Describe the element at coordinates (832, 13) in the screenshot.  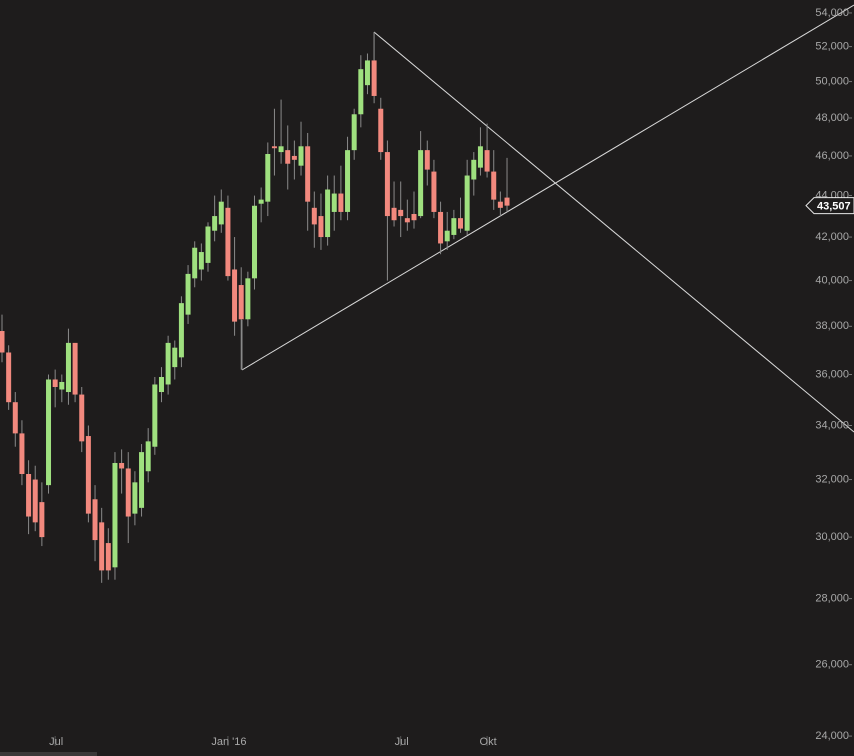
I see `y-tick-label: 54,000` at that location.